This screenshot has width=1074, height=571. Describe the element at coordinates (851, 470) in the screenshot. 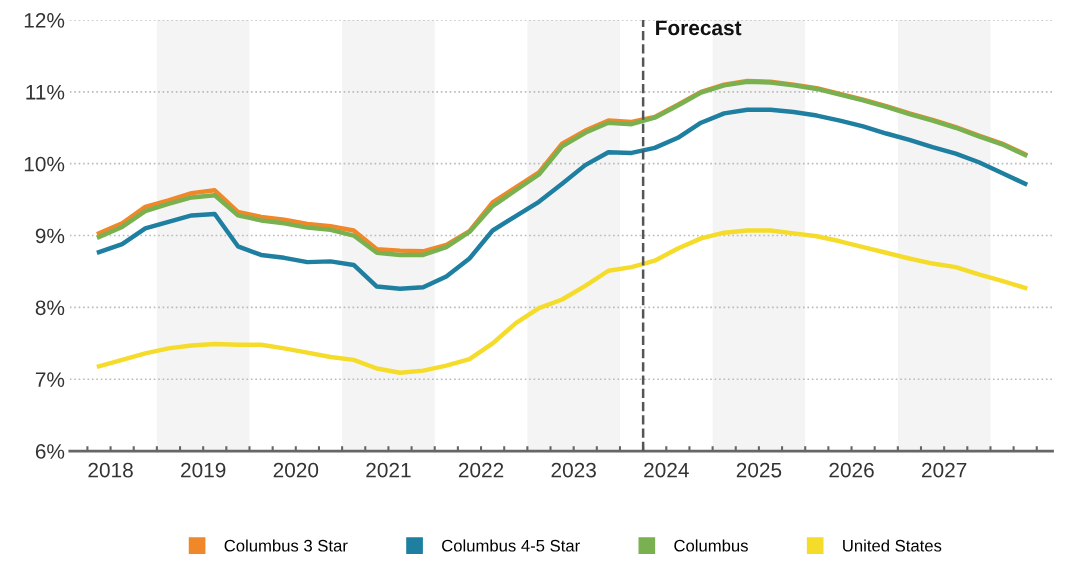

I see `x-tick-label: 2026` at that location.